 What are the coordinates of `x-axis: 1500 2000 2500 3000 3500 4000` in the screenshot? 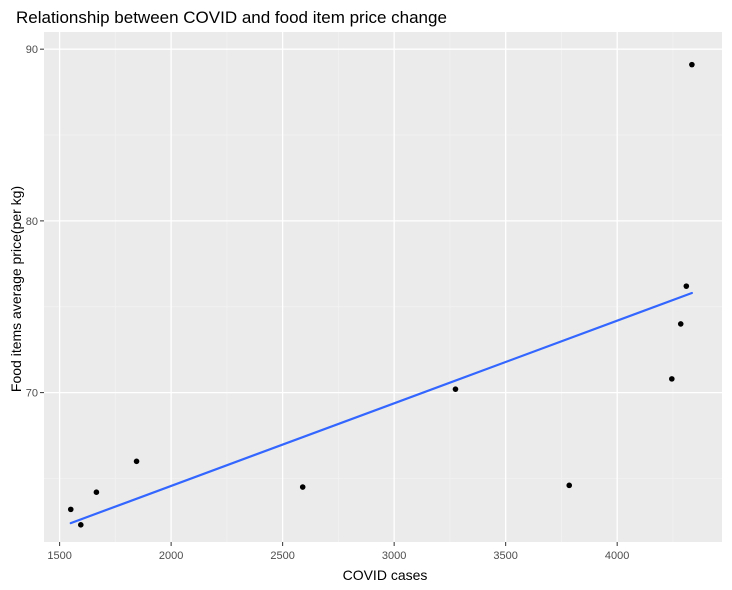 It's located at (338, 552).